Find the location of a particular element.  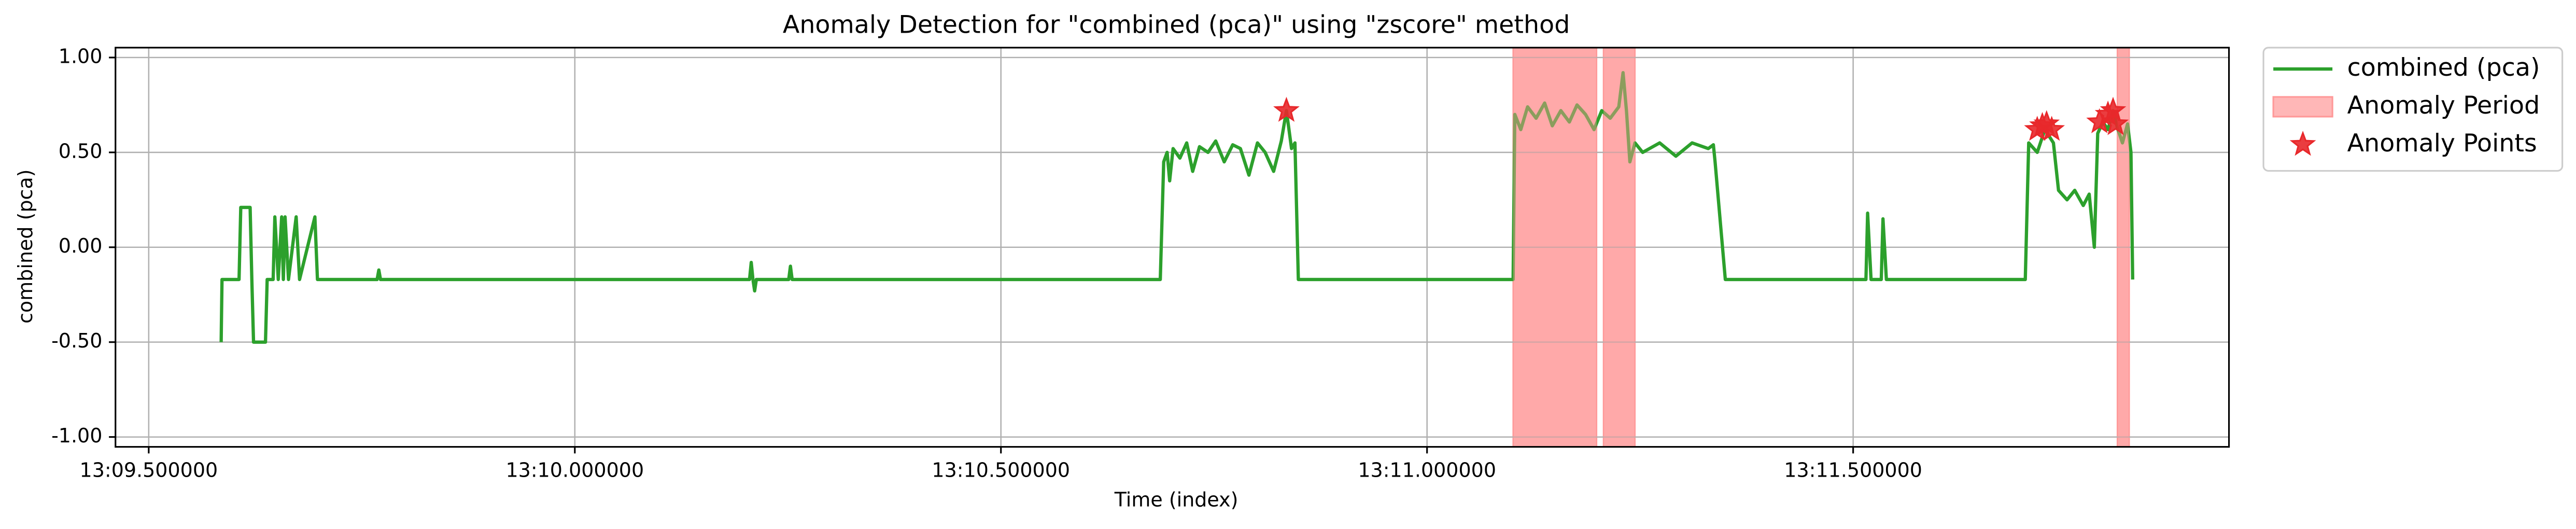

x-tick-label: 13:10.000000 is located at coordinates (574, 471).